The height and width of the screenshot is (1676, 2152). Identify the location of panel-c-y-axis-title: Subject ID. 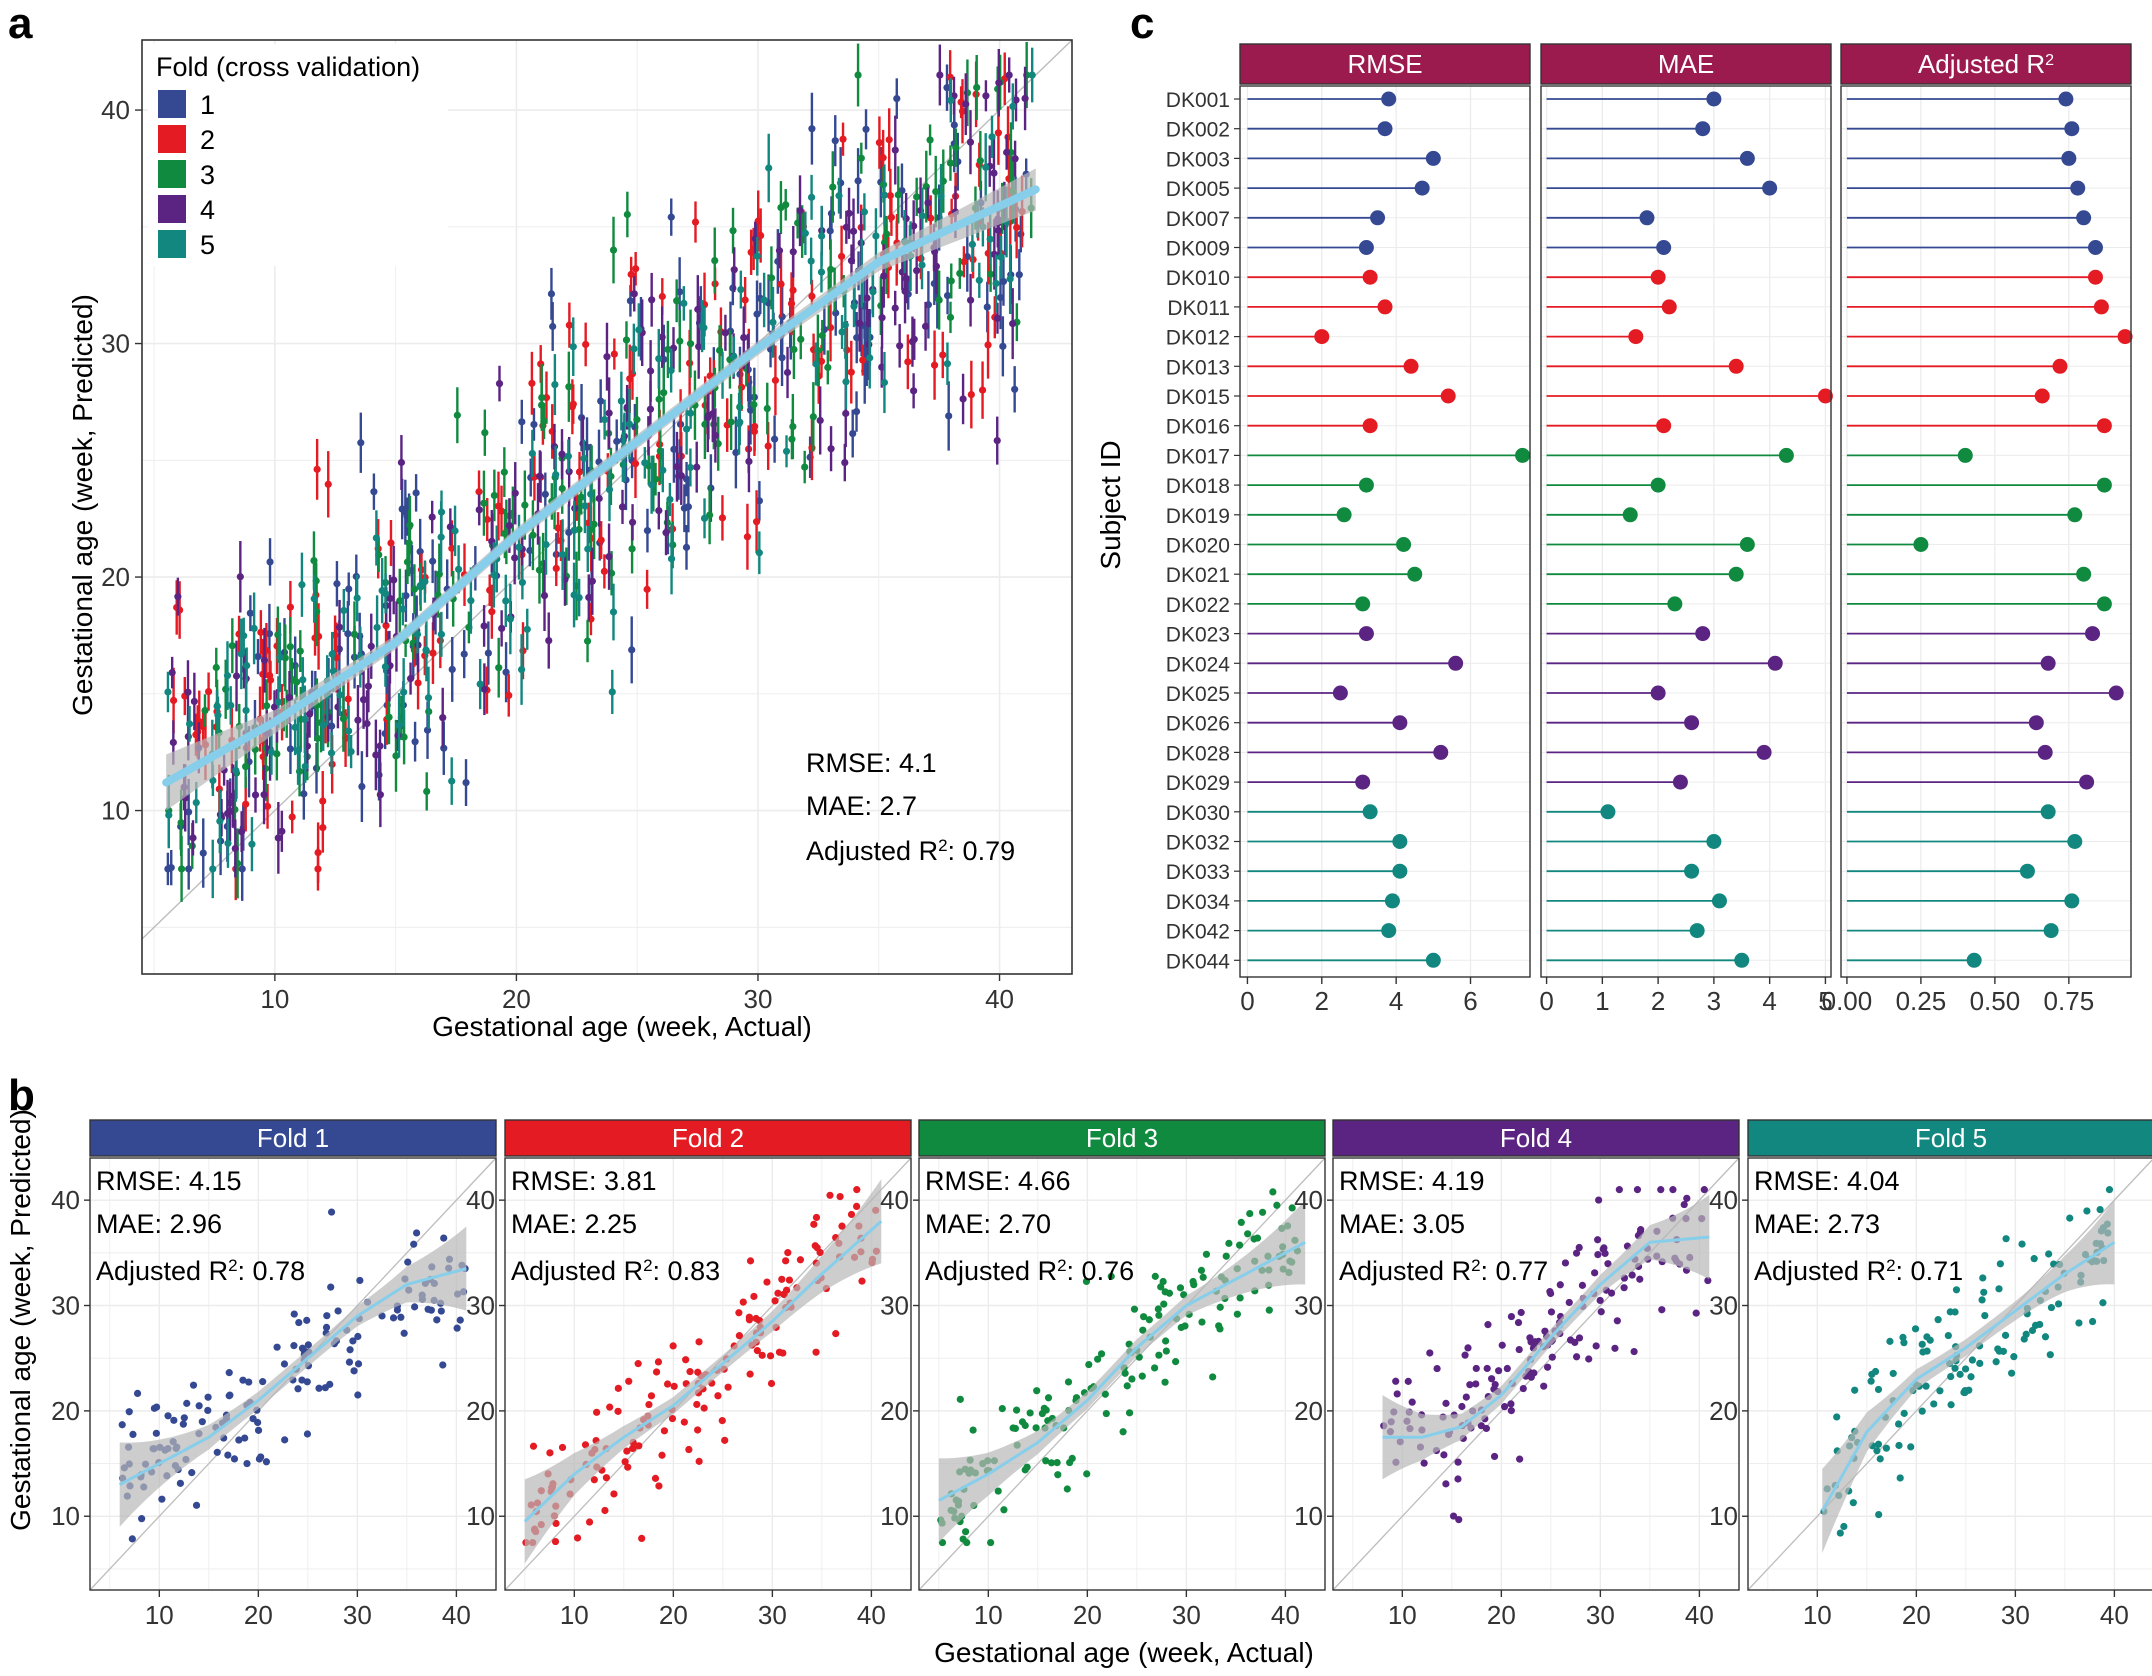
(1110, 504).